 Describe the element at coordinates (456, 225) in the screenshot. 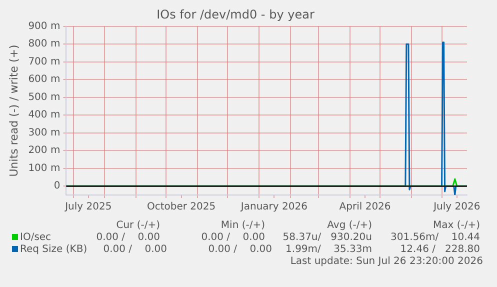

I see `text: Max (-/+)` at that location.